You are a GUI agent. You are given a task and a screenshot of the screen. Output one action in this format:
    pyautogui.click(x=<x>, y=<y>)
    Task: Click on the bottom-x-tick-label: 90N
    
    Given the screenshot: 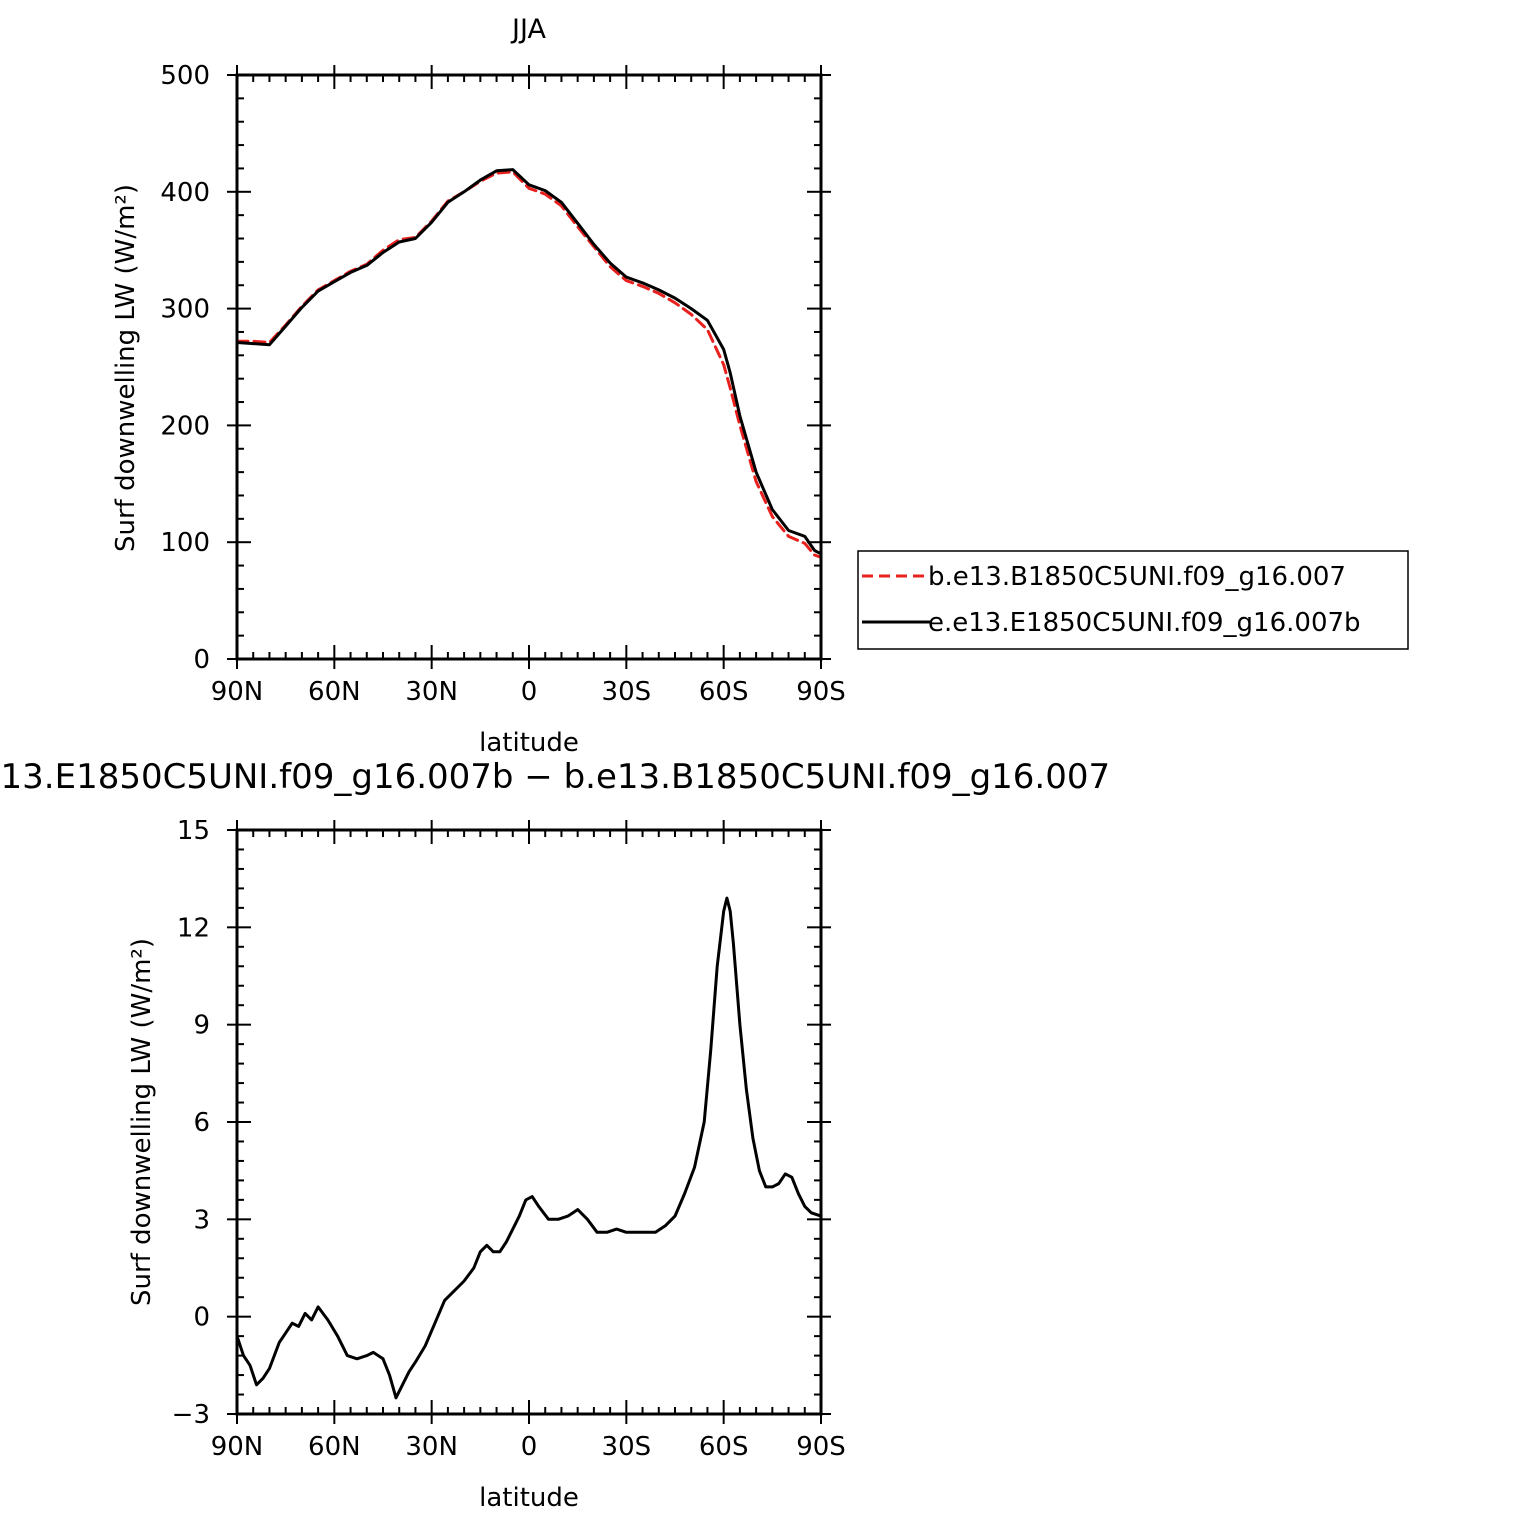 What is the action you would take?
    pyautogui.click(x=237, y=1447)
    